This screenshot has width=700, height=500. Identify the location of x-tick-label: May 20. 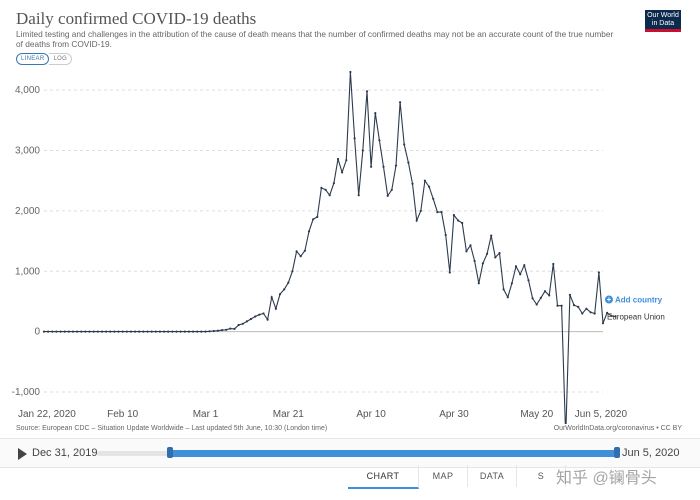
(536, 414).